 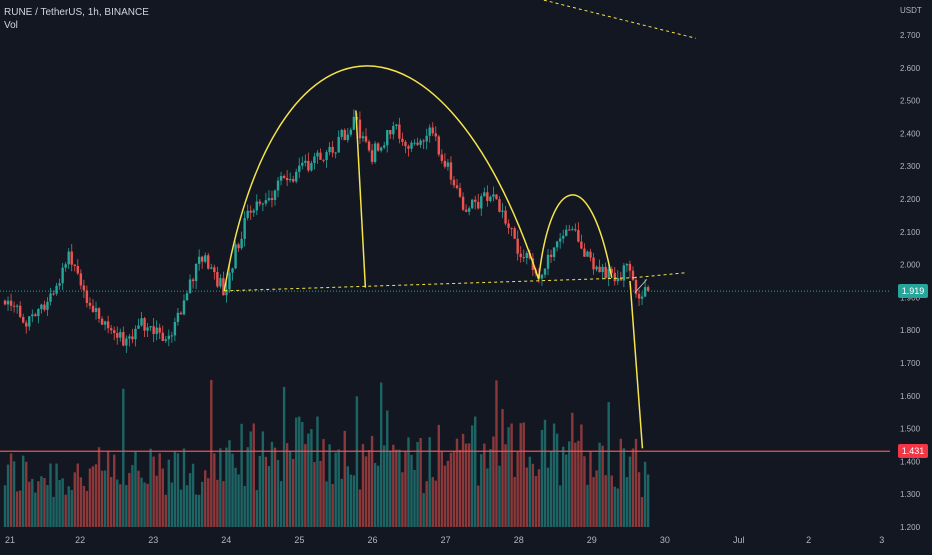 What do you see at coordinates (910, 35) in the screenshot?
I see `price-tick-label: 2.700` at bounding box center [910, 35].